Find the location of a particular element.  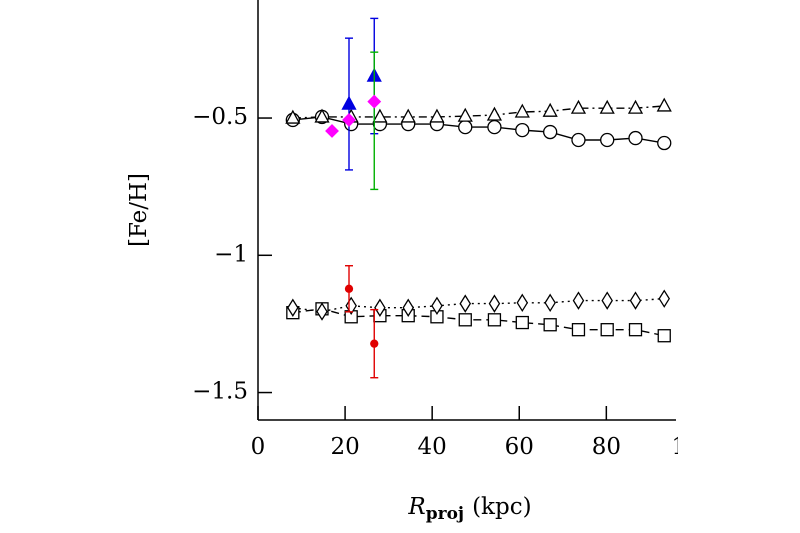

x-label-sub: proj is located at coordinates (445, 514).